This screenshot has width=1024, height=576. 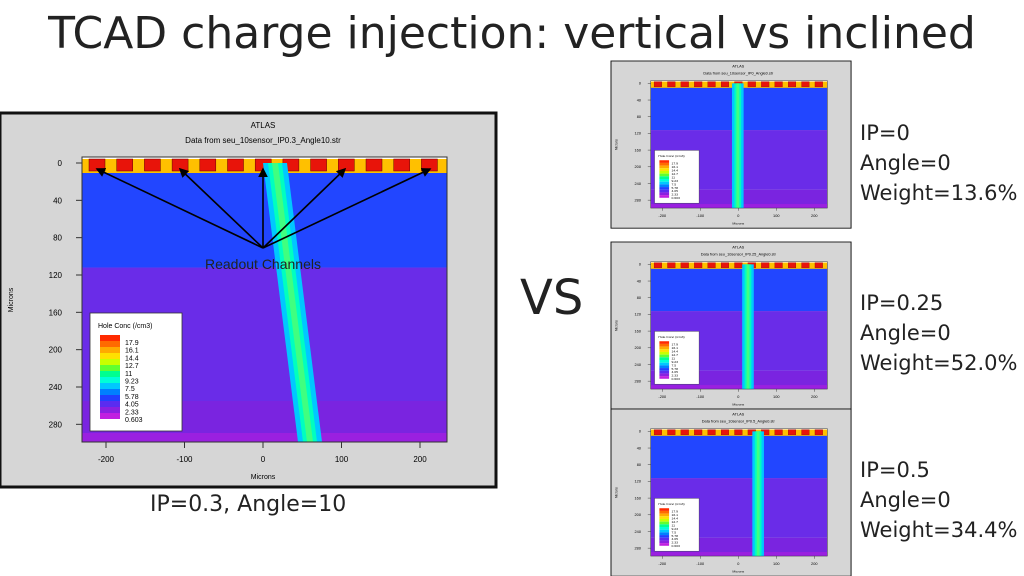 What do you see at coordinates (420, 459) in the screenshot?
I see `x-tick-label: 200` at bounding box center [420, 459].